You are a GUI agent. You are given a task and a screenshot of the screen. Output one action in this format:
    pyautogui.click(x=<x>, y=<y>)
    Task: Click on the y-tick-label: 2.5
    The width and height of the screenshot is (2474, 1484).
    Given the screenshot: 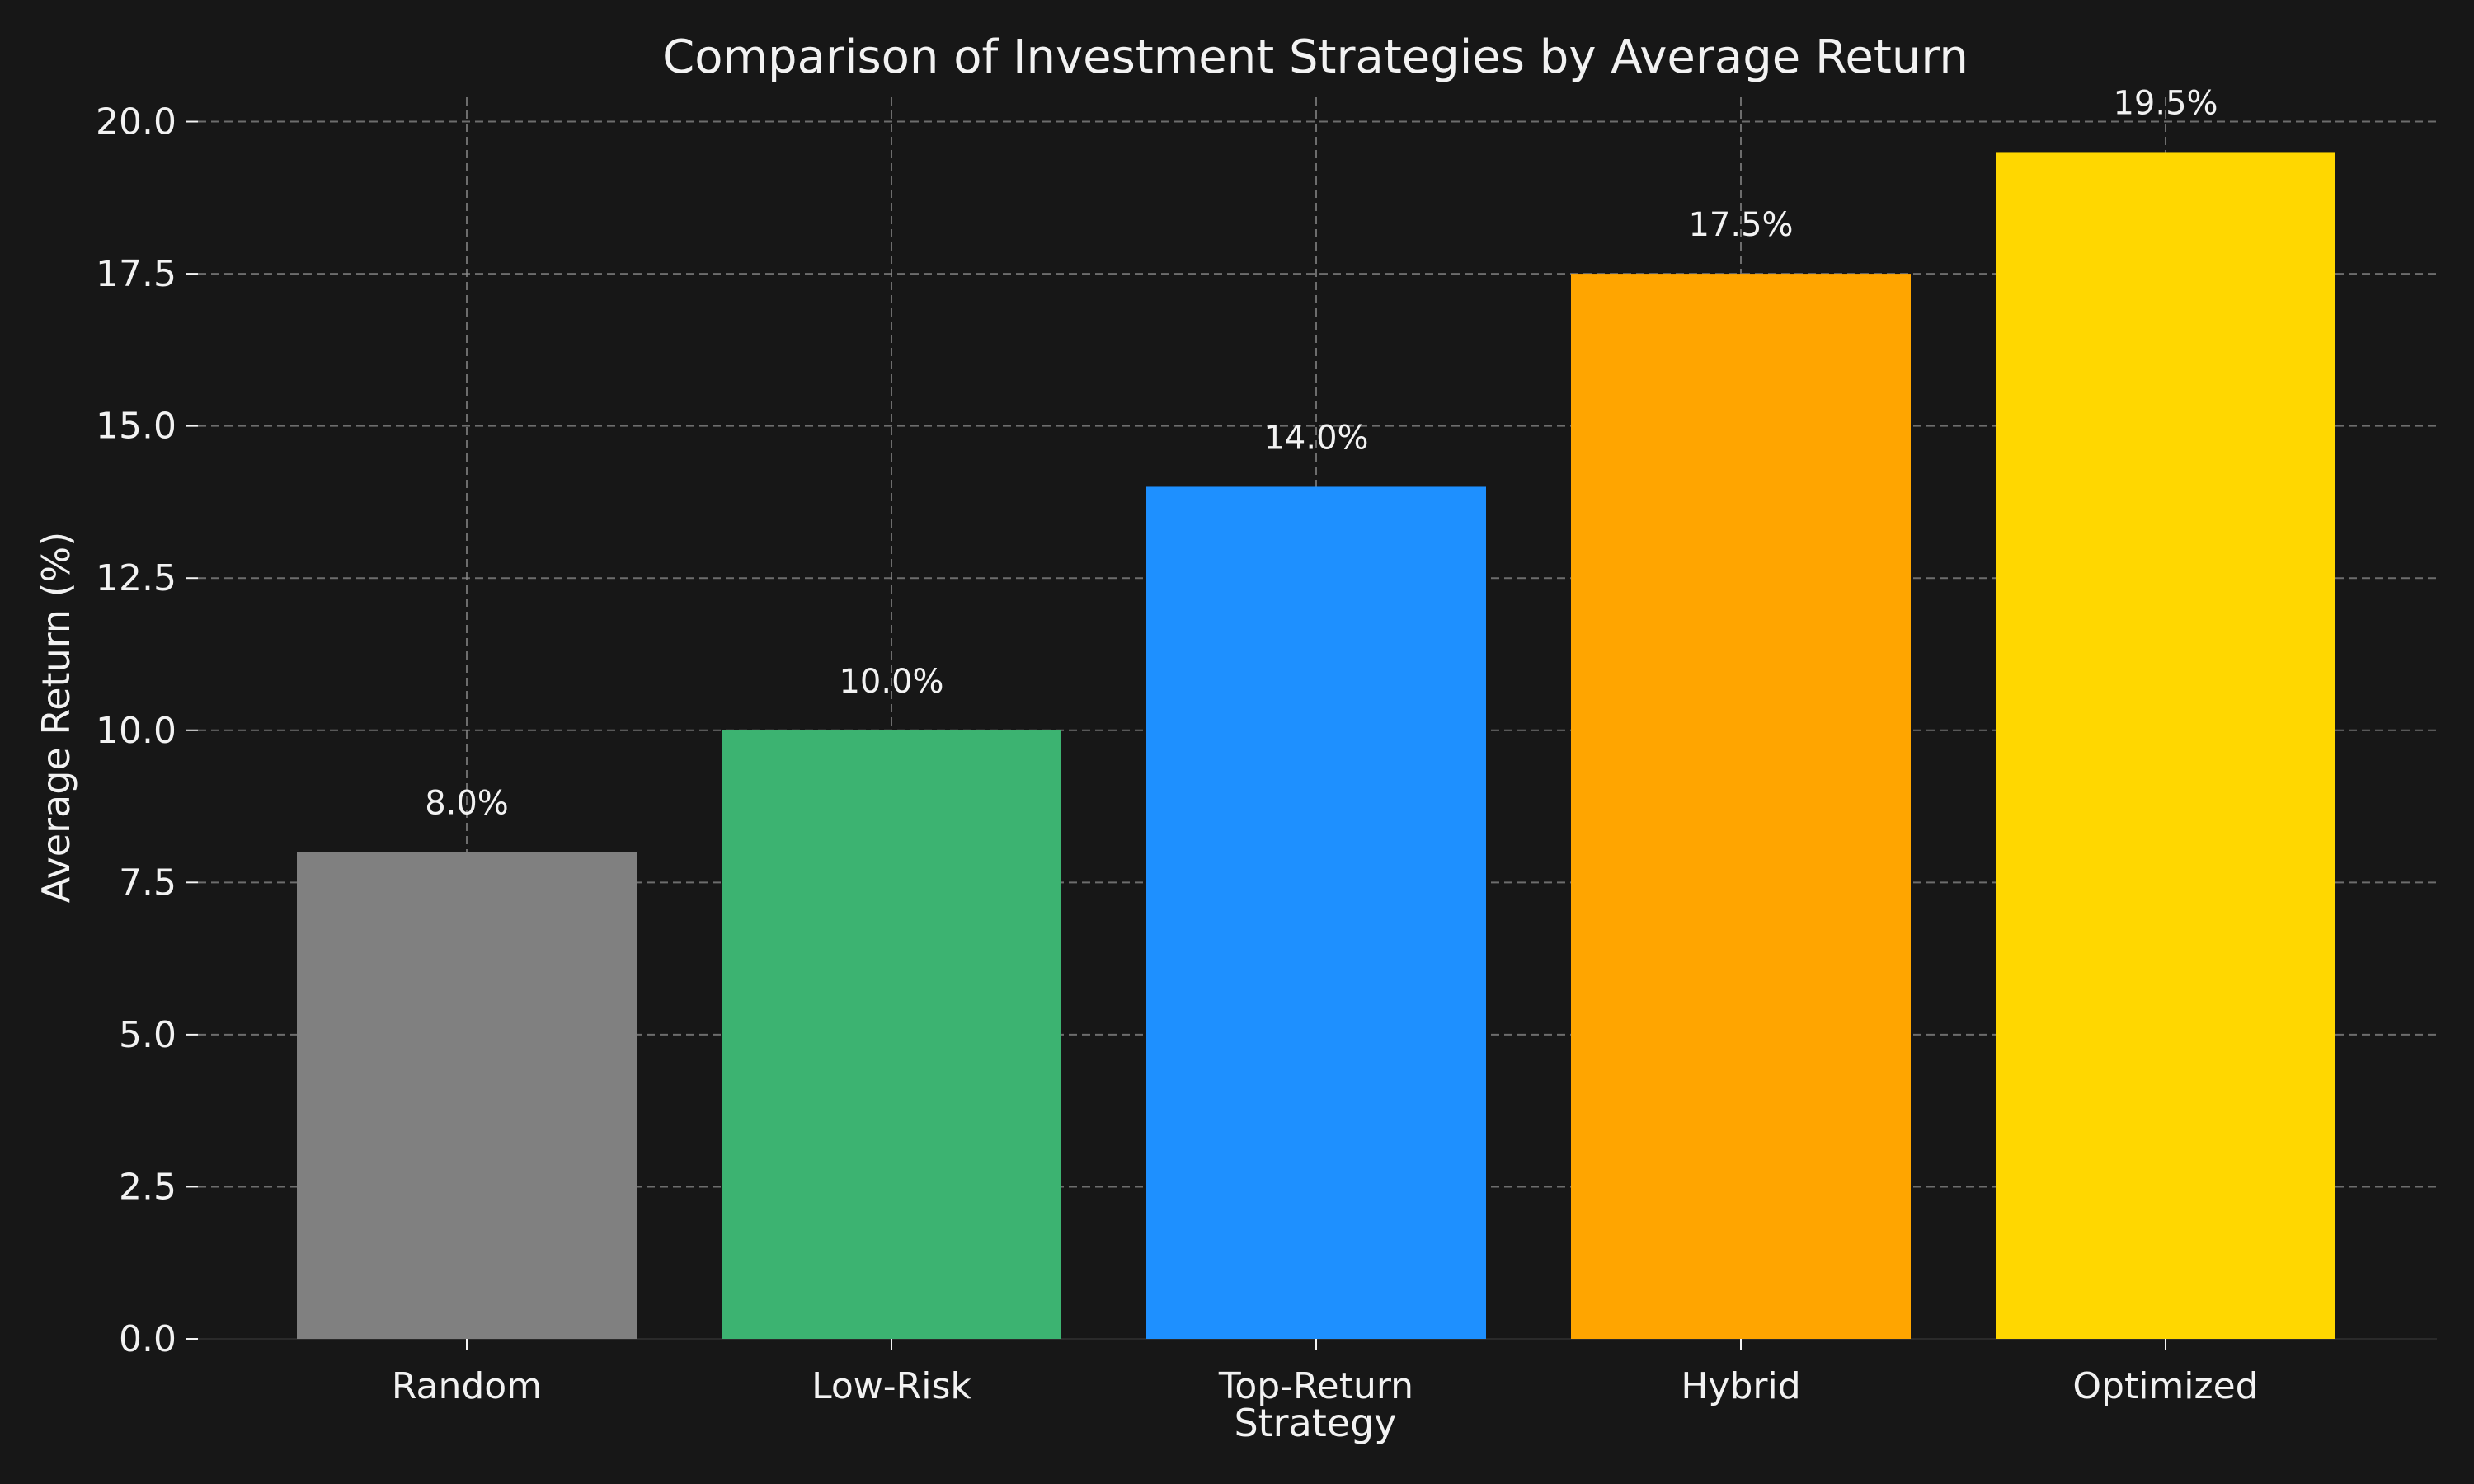 What is the action you would take?
    pyautogui.click(x=147, y=1187)
    